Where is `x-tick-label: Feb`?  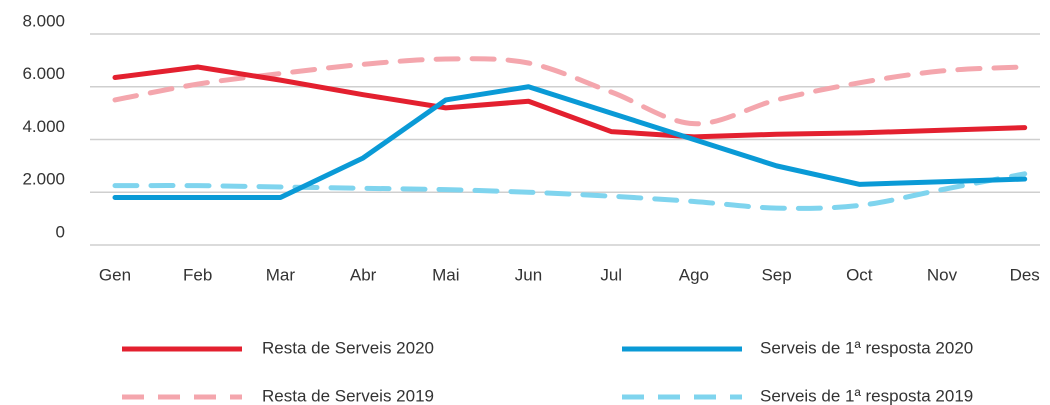
x-tick-label: Feb is located at coordinates (197, 274).